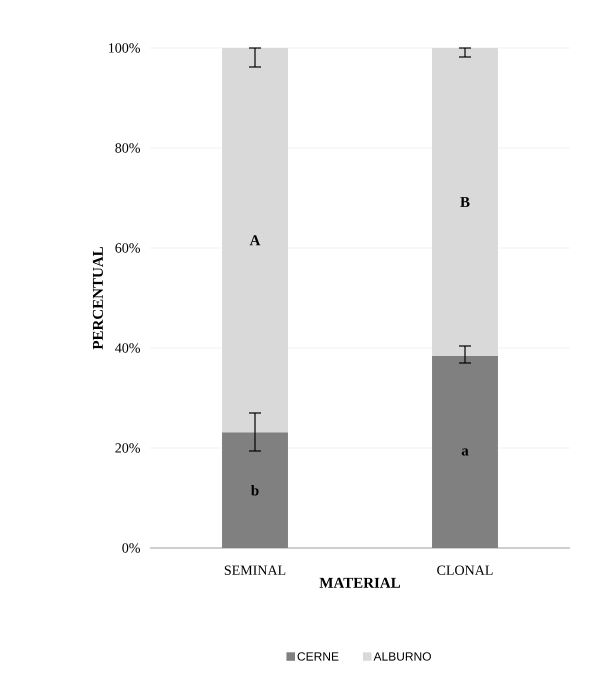 This screenshot has width=593, height=687. I want to click on y-axis-title: PERCENTUAL, so click(97, 298).